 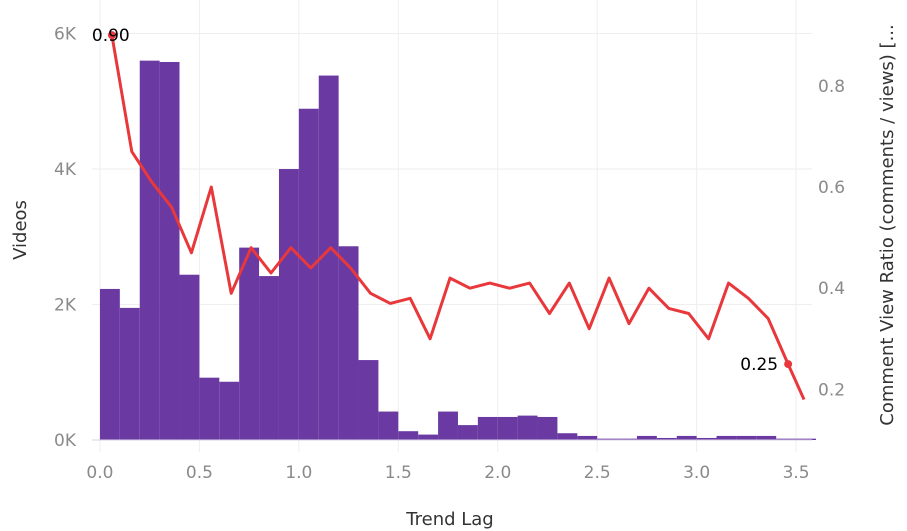 What do you see at coordinates (20, 230) in the screenshot?
I see `y-axis-left-title: Videos` at bounding box center [20, 230].